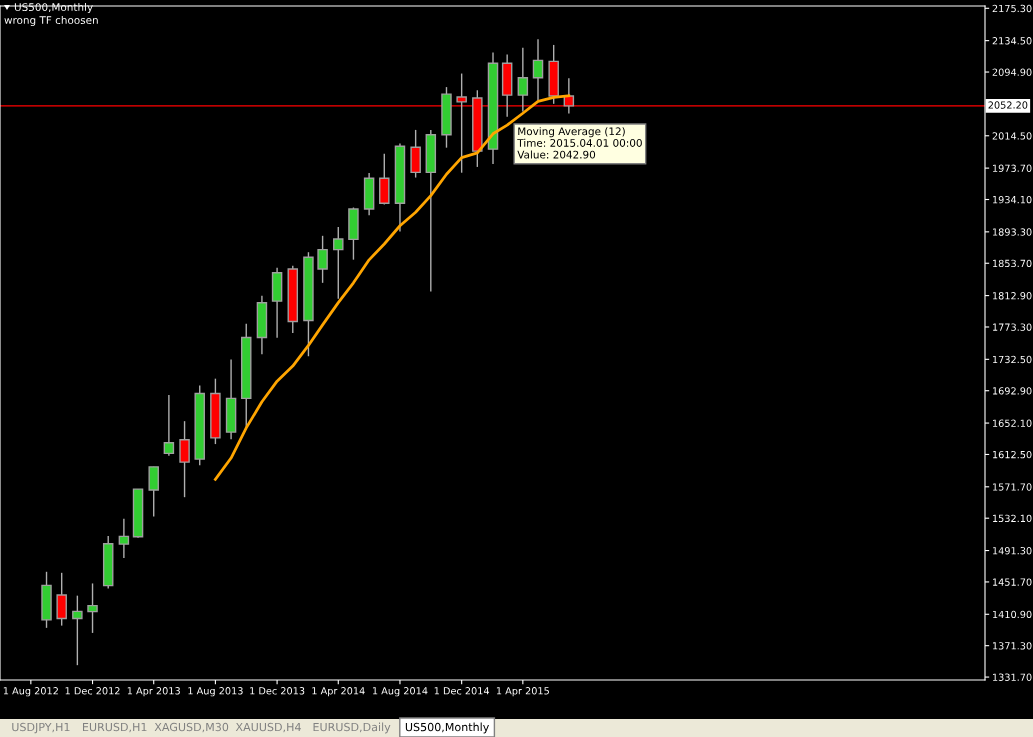 This screenshot has height=737, width=1033. Describe the element at coordinates (462, 691) in the screenshot. I see `x-tick-label: 1 Dec 2014` at that location.